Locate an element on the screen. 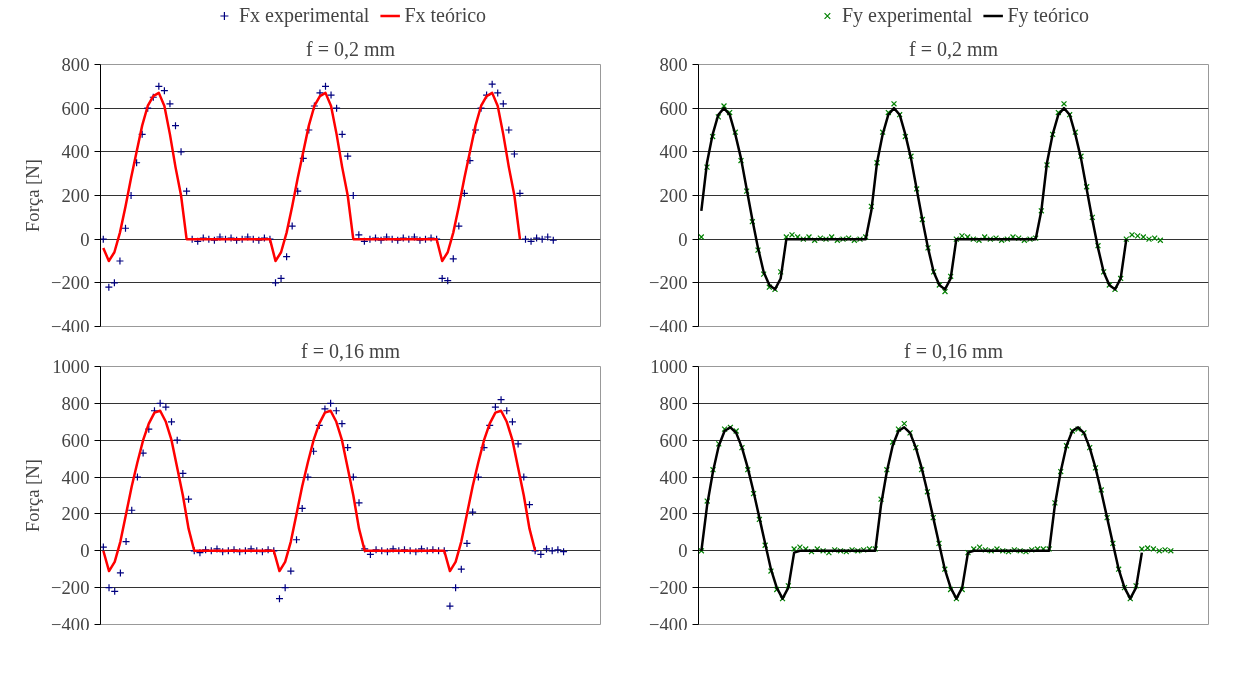 This screenshot has height=685, width=1247. legend-label: Fy experimental is located at coordinates (907, 15).